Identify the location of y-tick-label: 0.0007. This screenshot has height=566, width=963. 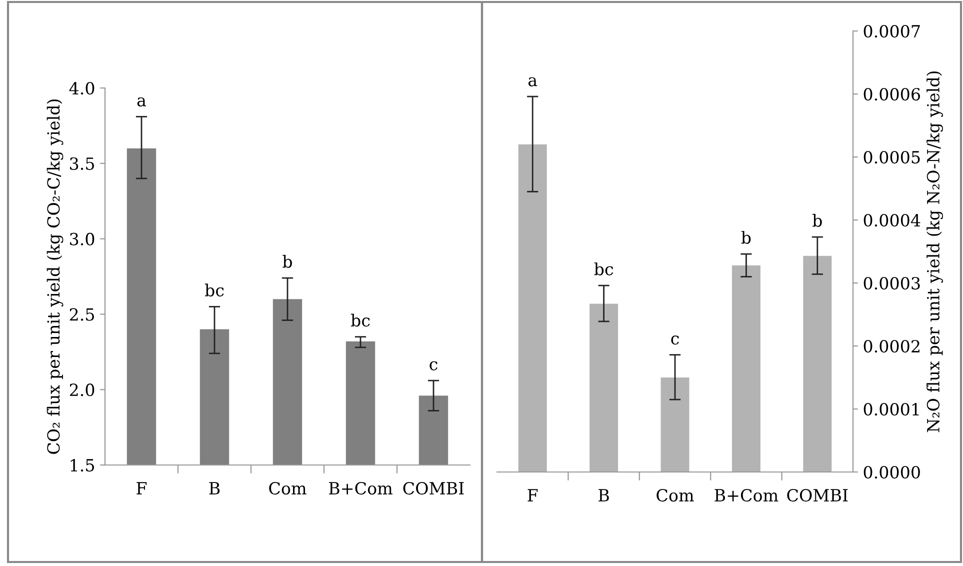
(892, 31).